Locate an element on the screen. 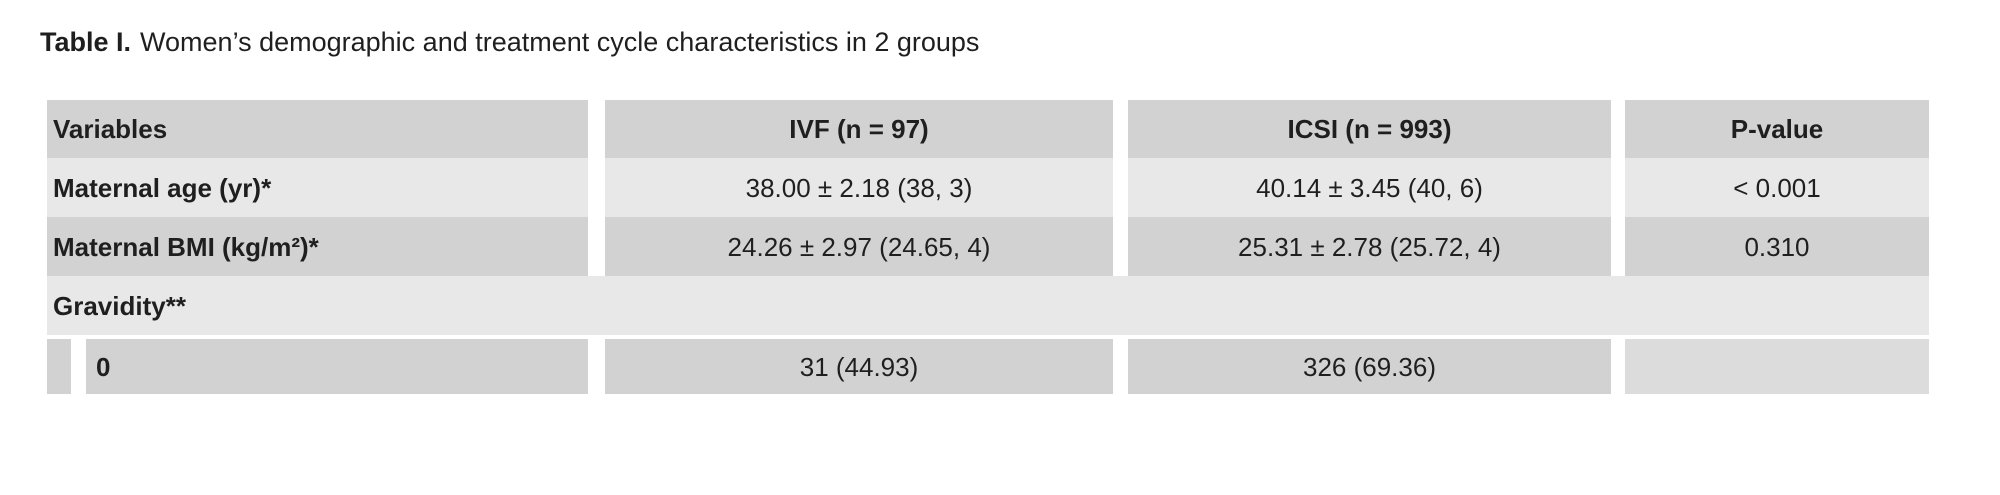  subrow-label-gravidity-0: 0 is located at coordinates (337, 366).